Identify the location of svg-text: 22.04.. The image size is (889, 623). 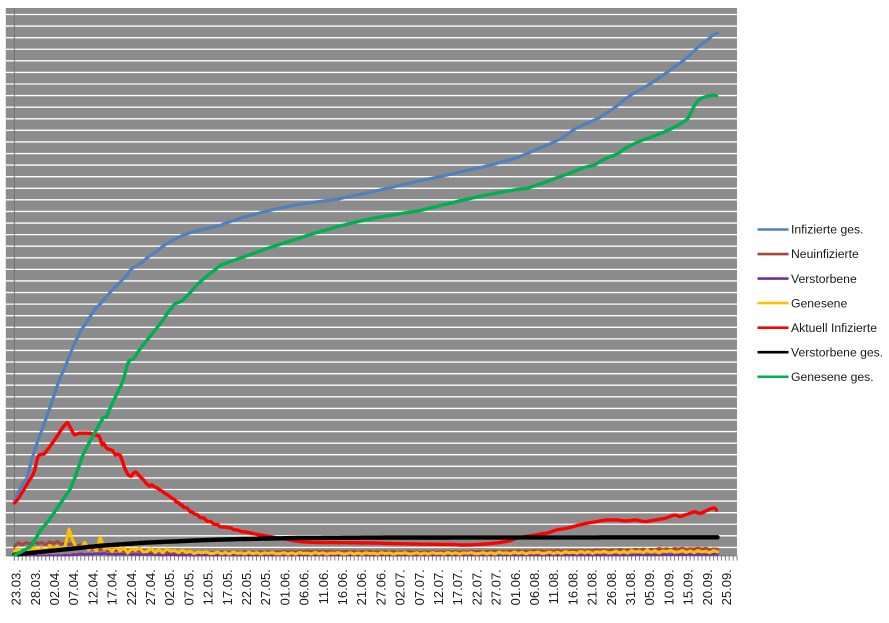
(131, 587).